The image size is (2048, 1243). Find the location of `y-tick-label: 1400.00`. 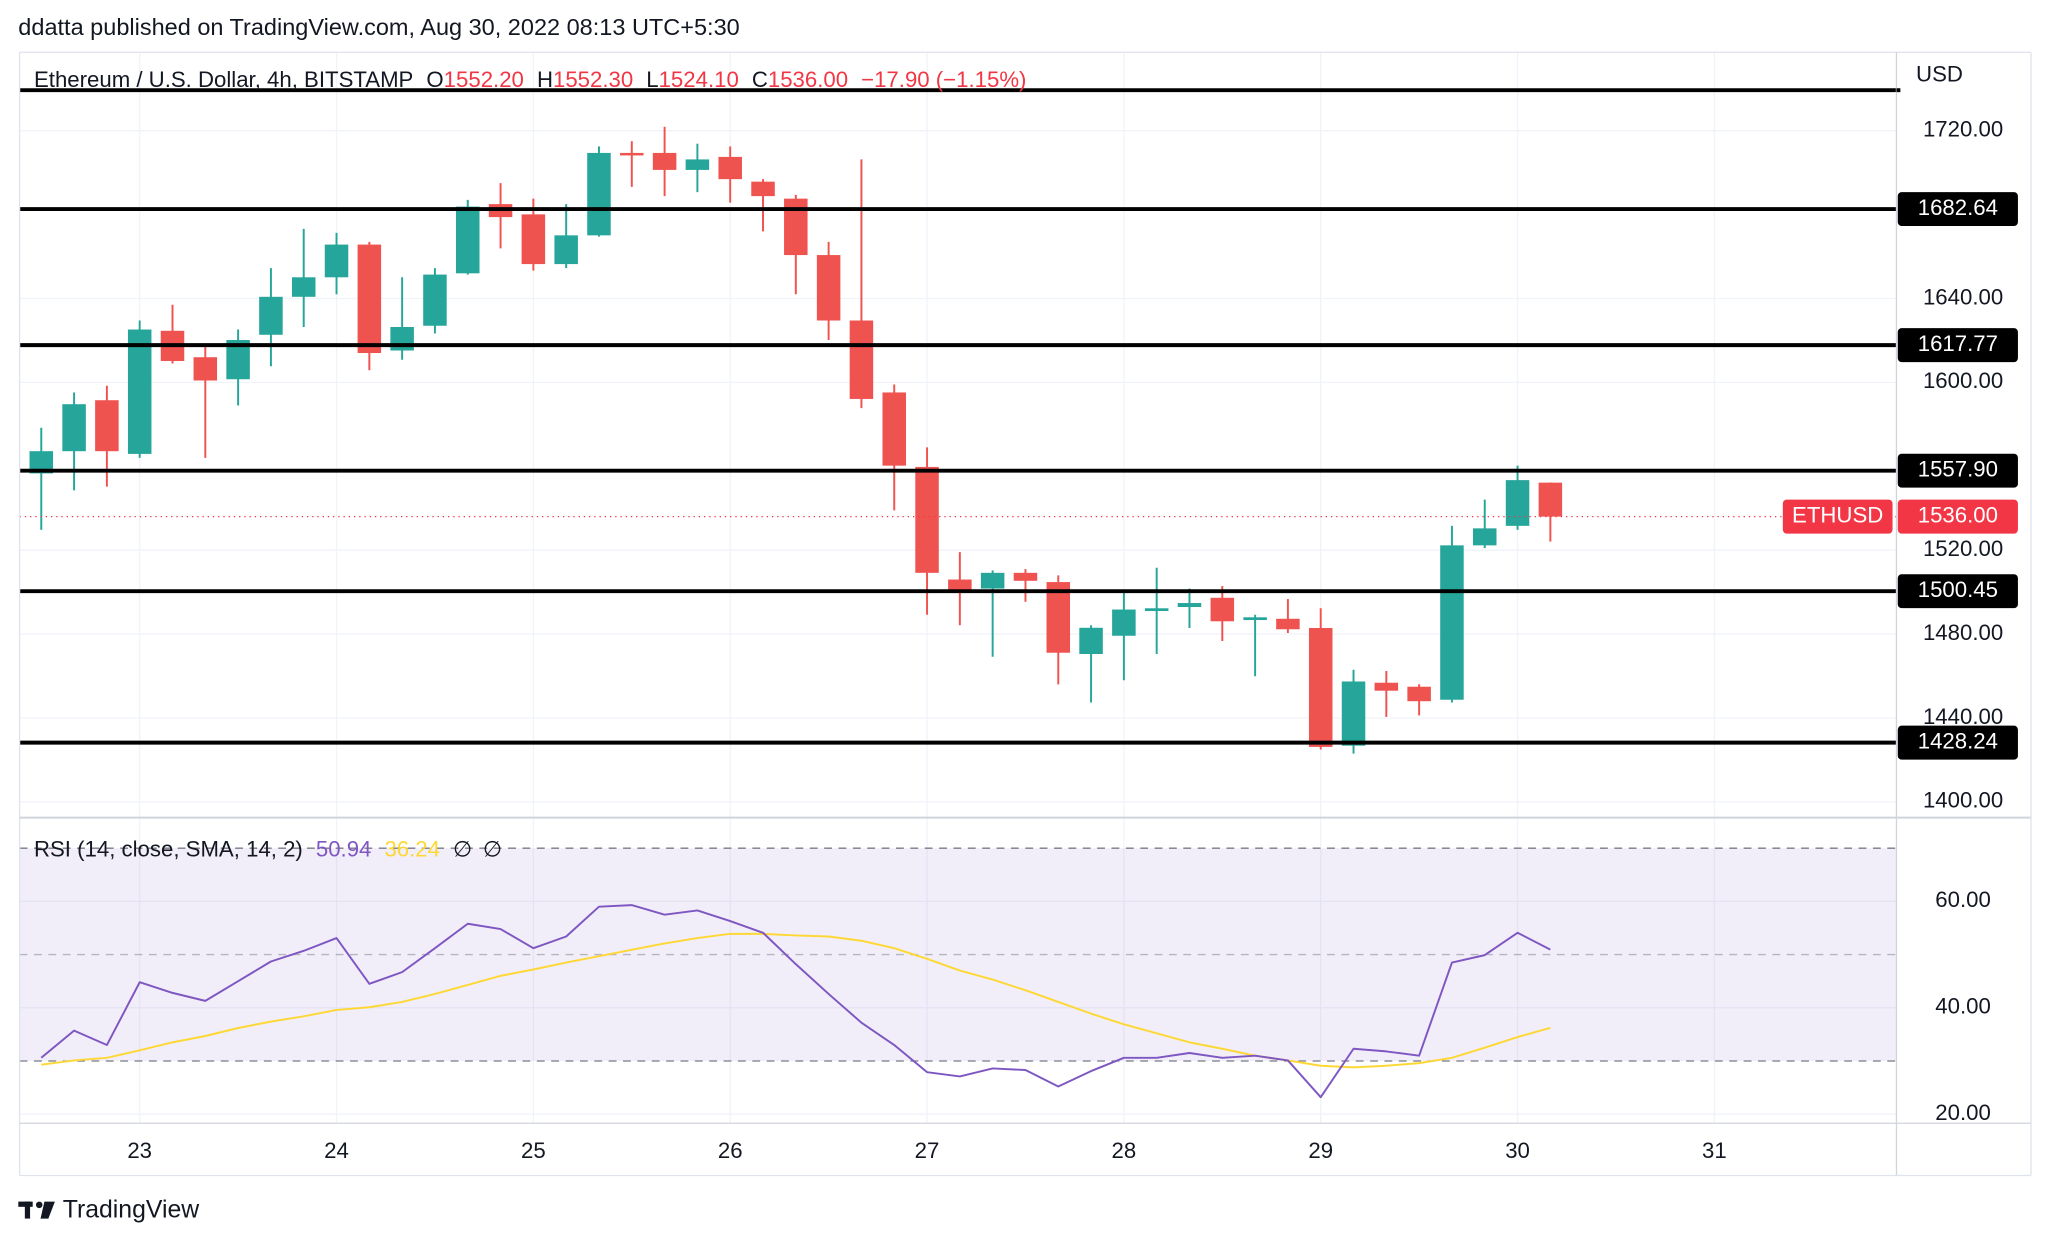

y-tick-label: 1400.00 is located at coordinates (1963, 800).